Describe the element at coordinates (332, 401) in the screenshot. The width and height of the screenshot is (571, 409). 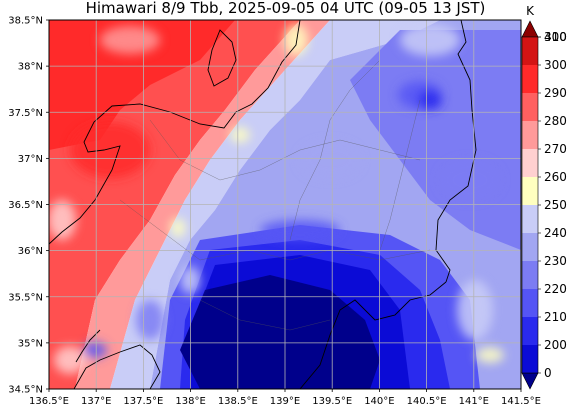
I see `lon-tick-label: 139.5°E` at that location.